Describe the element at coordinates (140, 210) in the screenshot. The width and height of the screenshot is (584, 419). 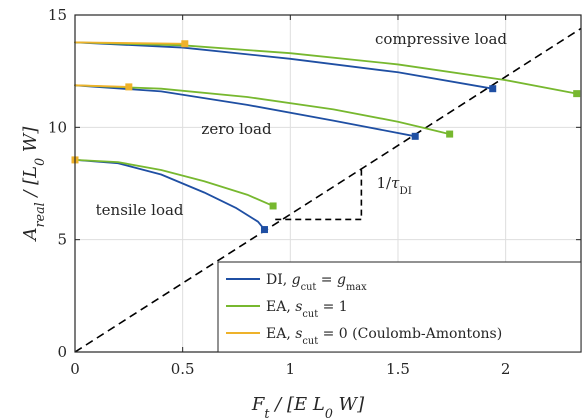
I see `annotation-tensile-load: tensile load` at that location.